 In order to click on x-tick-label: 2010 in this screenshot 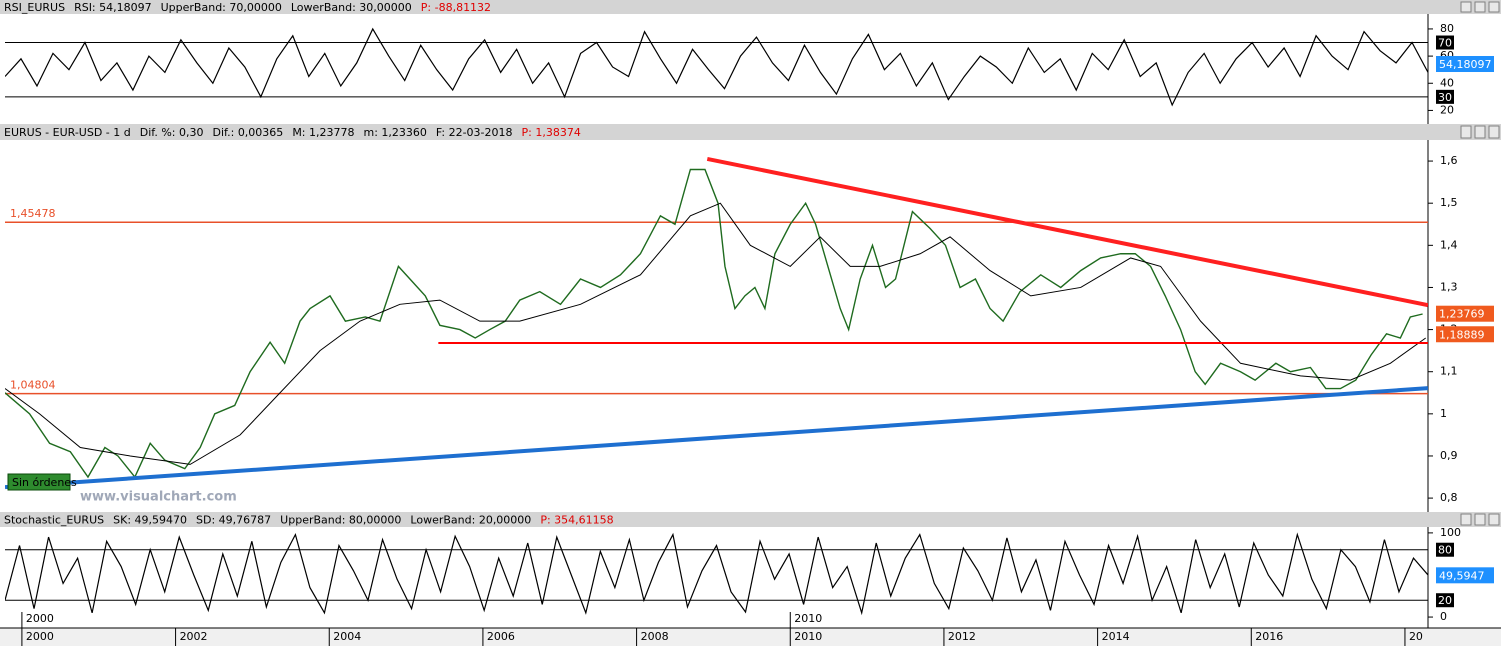, I will do `click(808, 636)`.